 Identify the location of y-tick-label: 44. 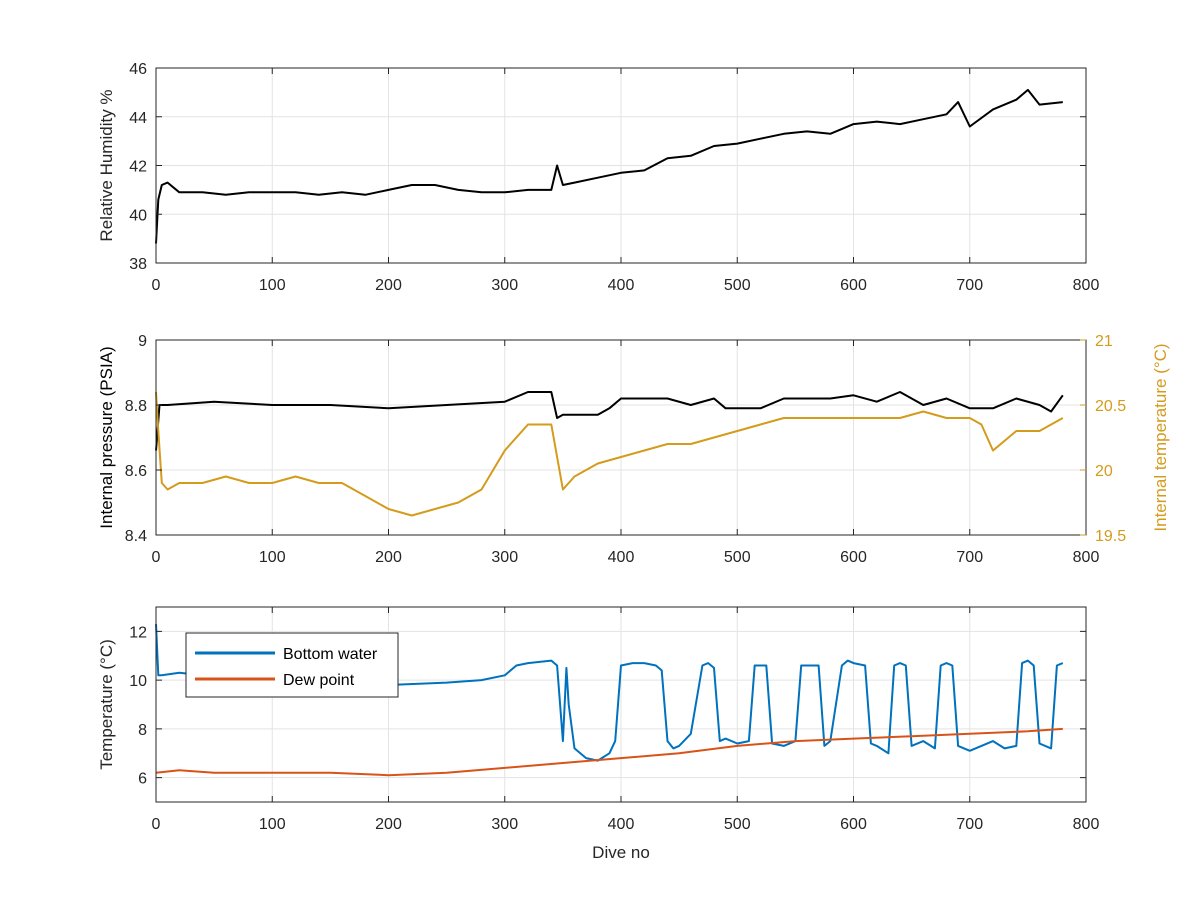
(138, 118).